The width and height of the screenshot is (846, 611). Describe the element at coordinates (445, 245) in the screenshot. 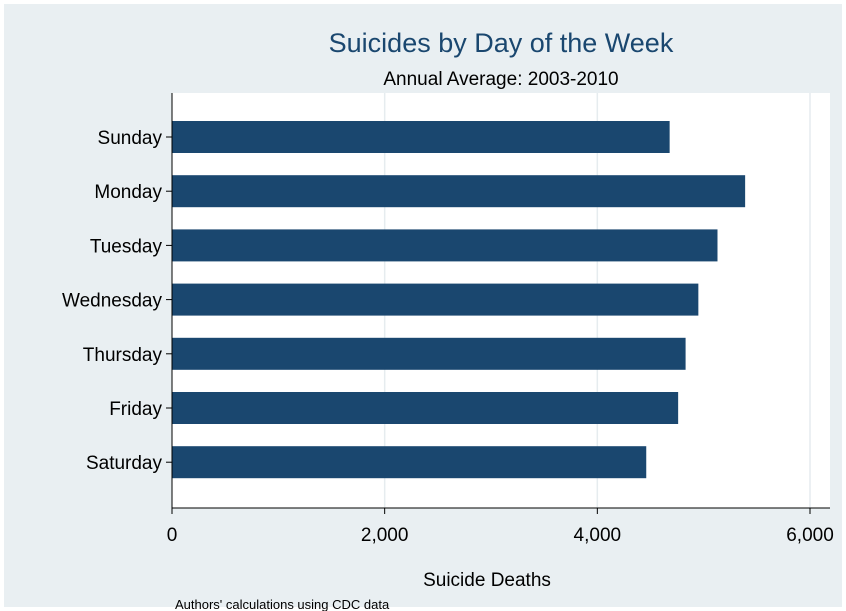

I see `bar-tuesday` at that location.